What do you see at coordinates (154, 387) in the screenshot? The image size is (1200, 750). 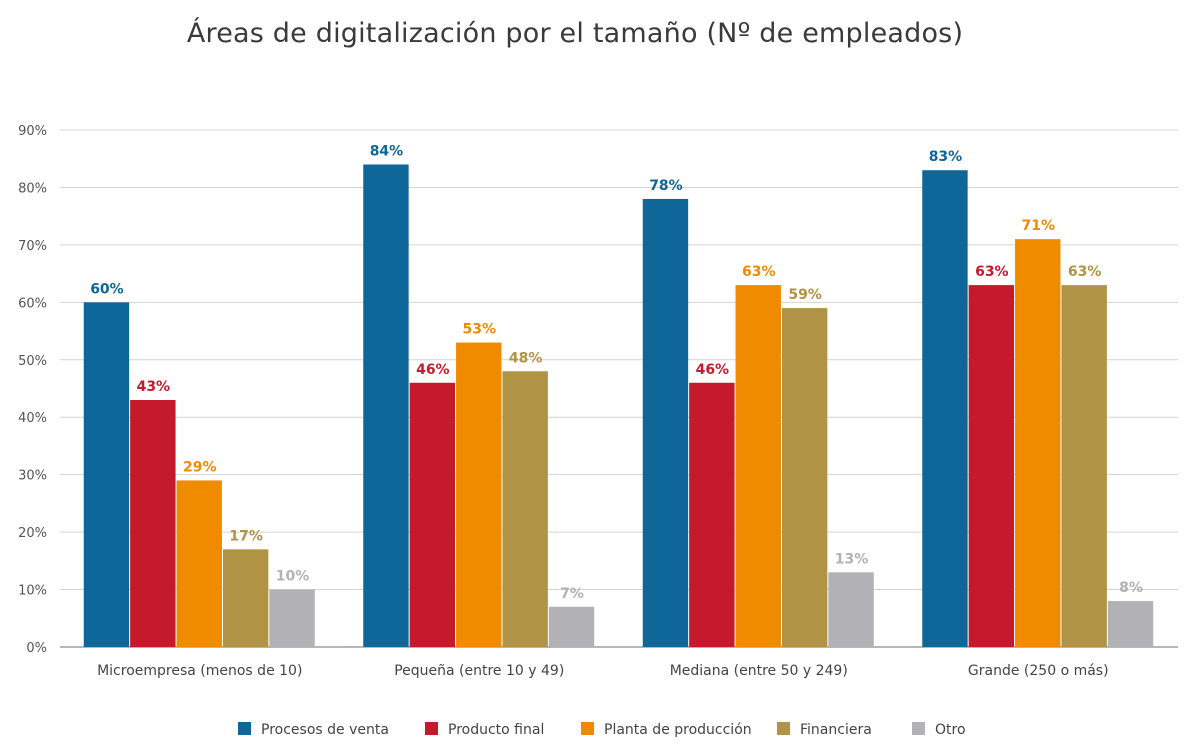 I see `data-label: 43%` at bounding box center [154, 387].